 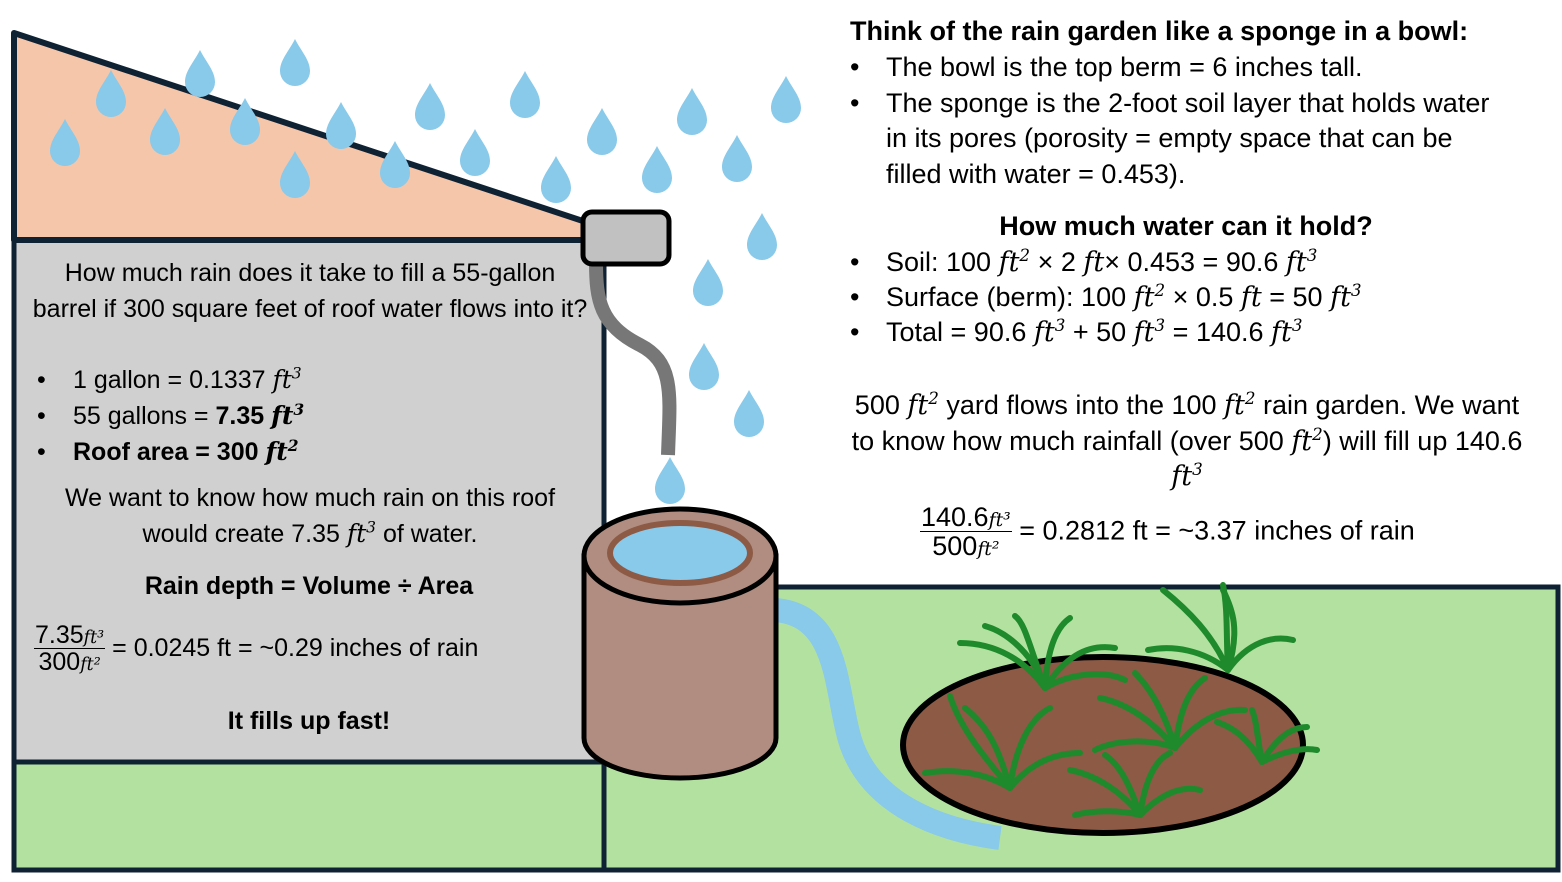 What do you see at coordinates (633, 358) in the screenshot?
I see `downspout-icon` at bounding box center [633, 358].